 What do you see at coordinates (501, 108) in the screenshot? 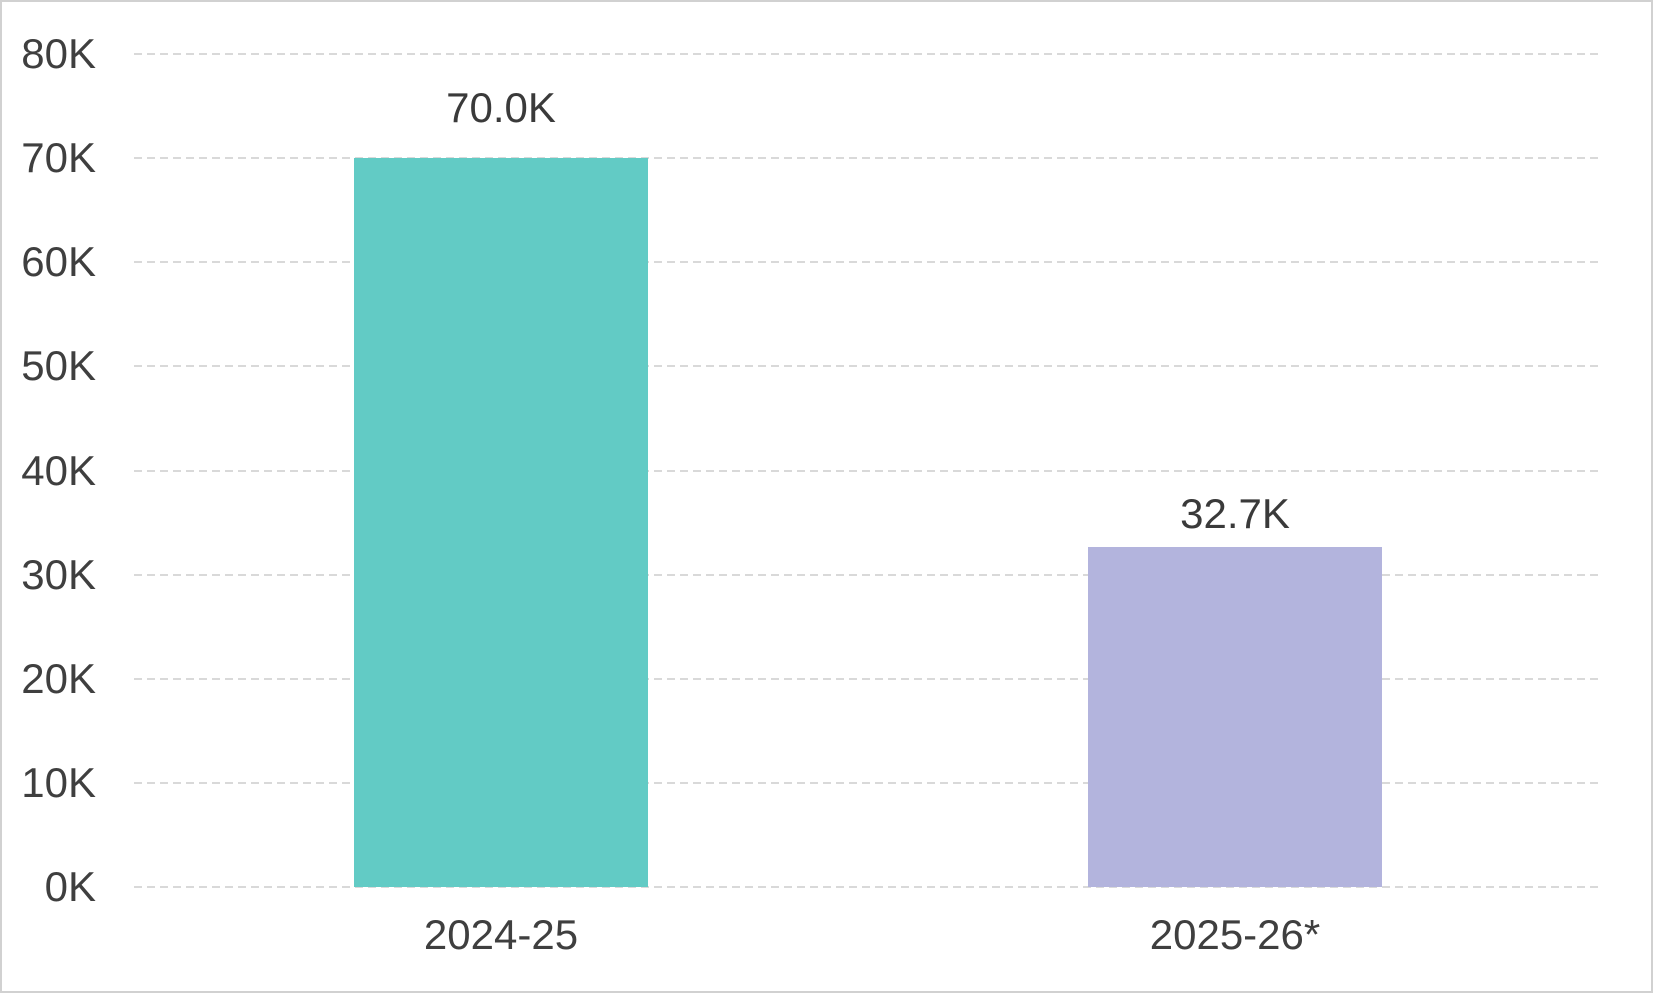
I see `bar-value-label: 70.0K` at bounding box center [501, 108].